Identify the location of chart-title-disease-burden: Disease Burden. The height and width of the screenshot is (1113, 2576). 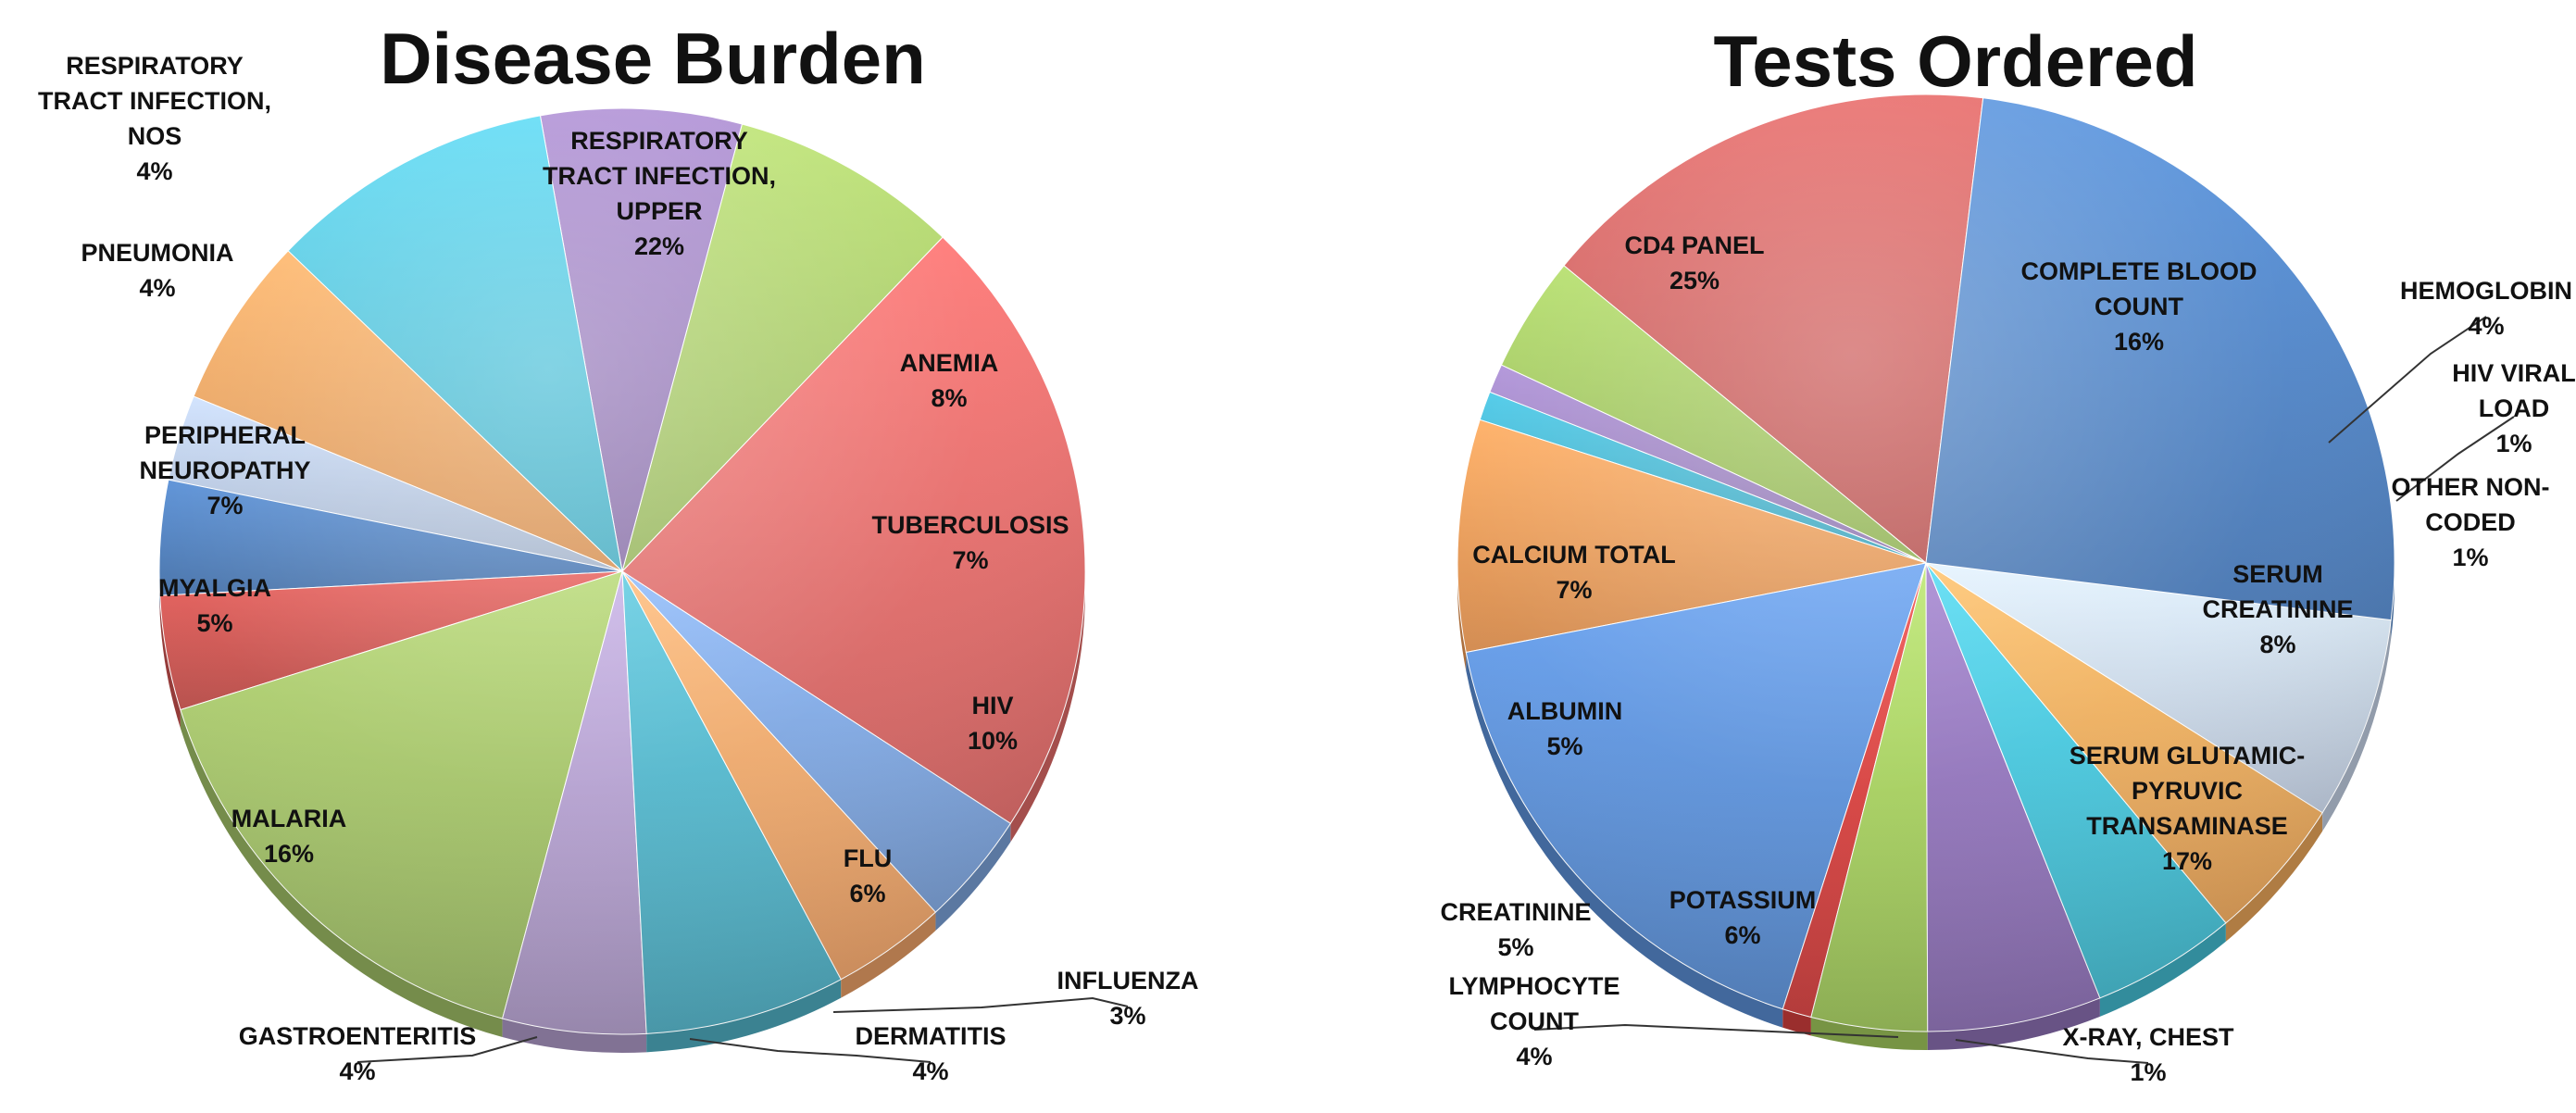
(653, 58).